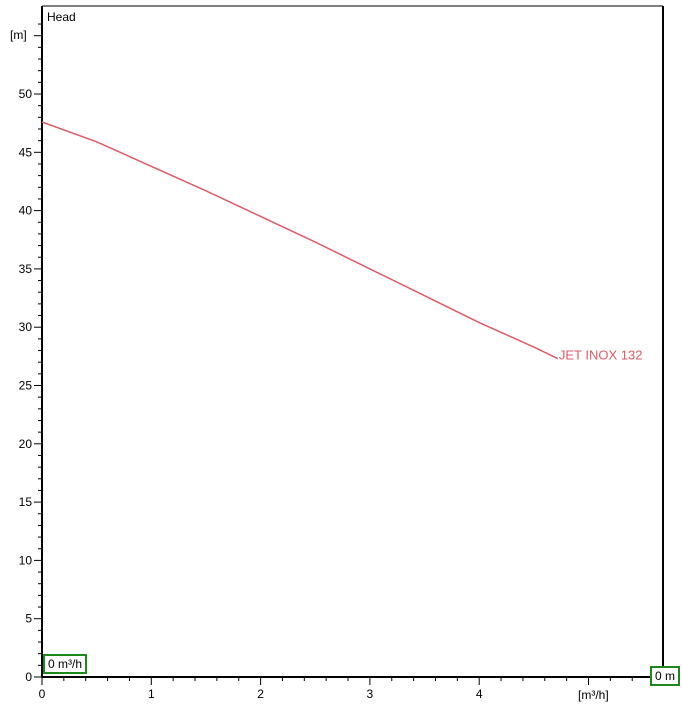 This screenshot has height=704, width=682. What do you see at coordinates (601, 355) in the screenshot?
I see `series-label: JET INOX 132` at bounding box center [601, 355].